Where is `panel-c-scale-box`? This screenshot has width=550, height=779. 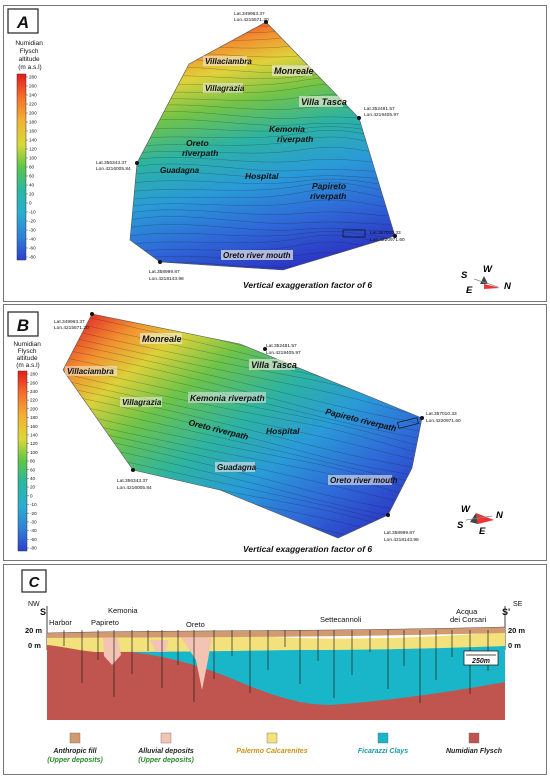
panel-c-scale-box is located at coordinates (481, 658).